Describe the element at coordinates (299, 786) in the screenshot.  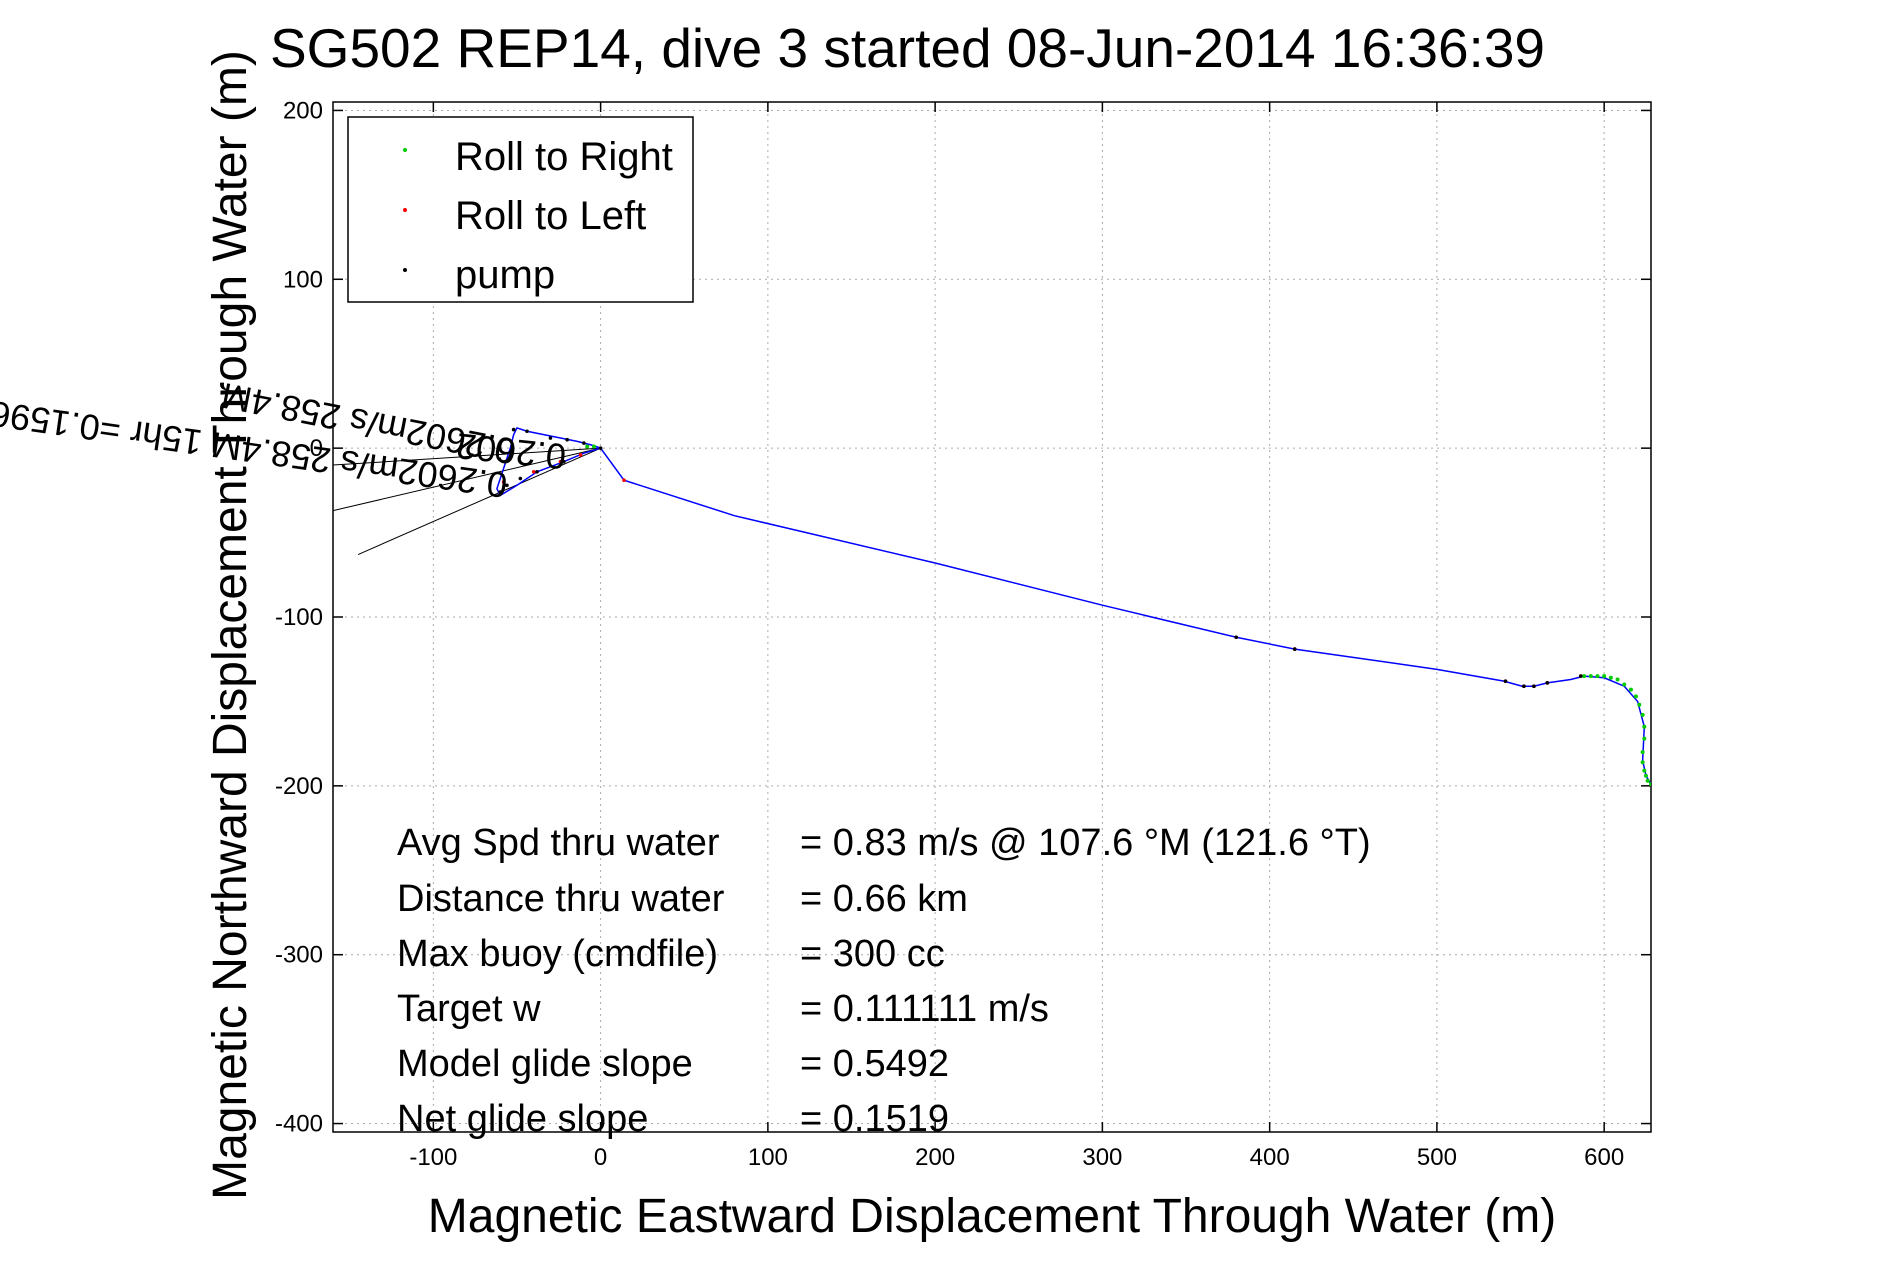
I see `y-tick-label: -200` at that location.